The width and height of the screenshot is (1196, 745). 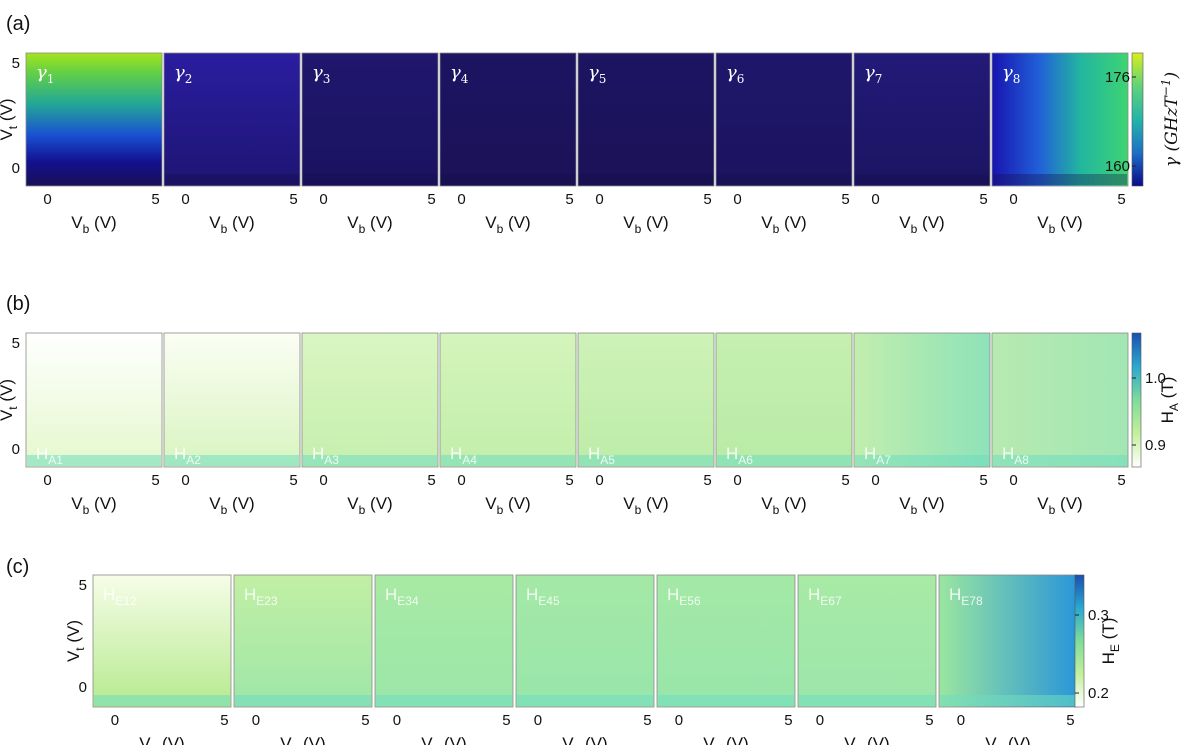 I want to click on heatmap-subplot: HA2 0 5 Vb (V), so click(x=232, y=424).